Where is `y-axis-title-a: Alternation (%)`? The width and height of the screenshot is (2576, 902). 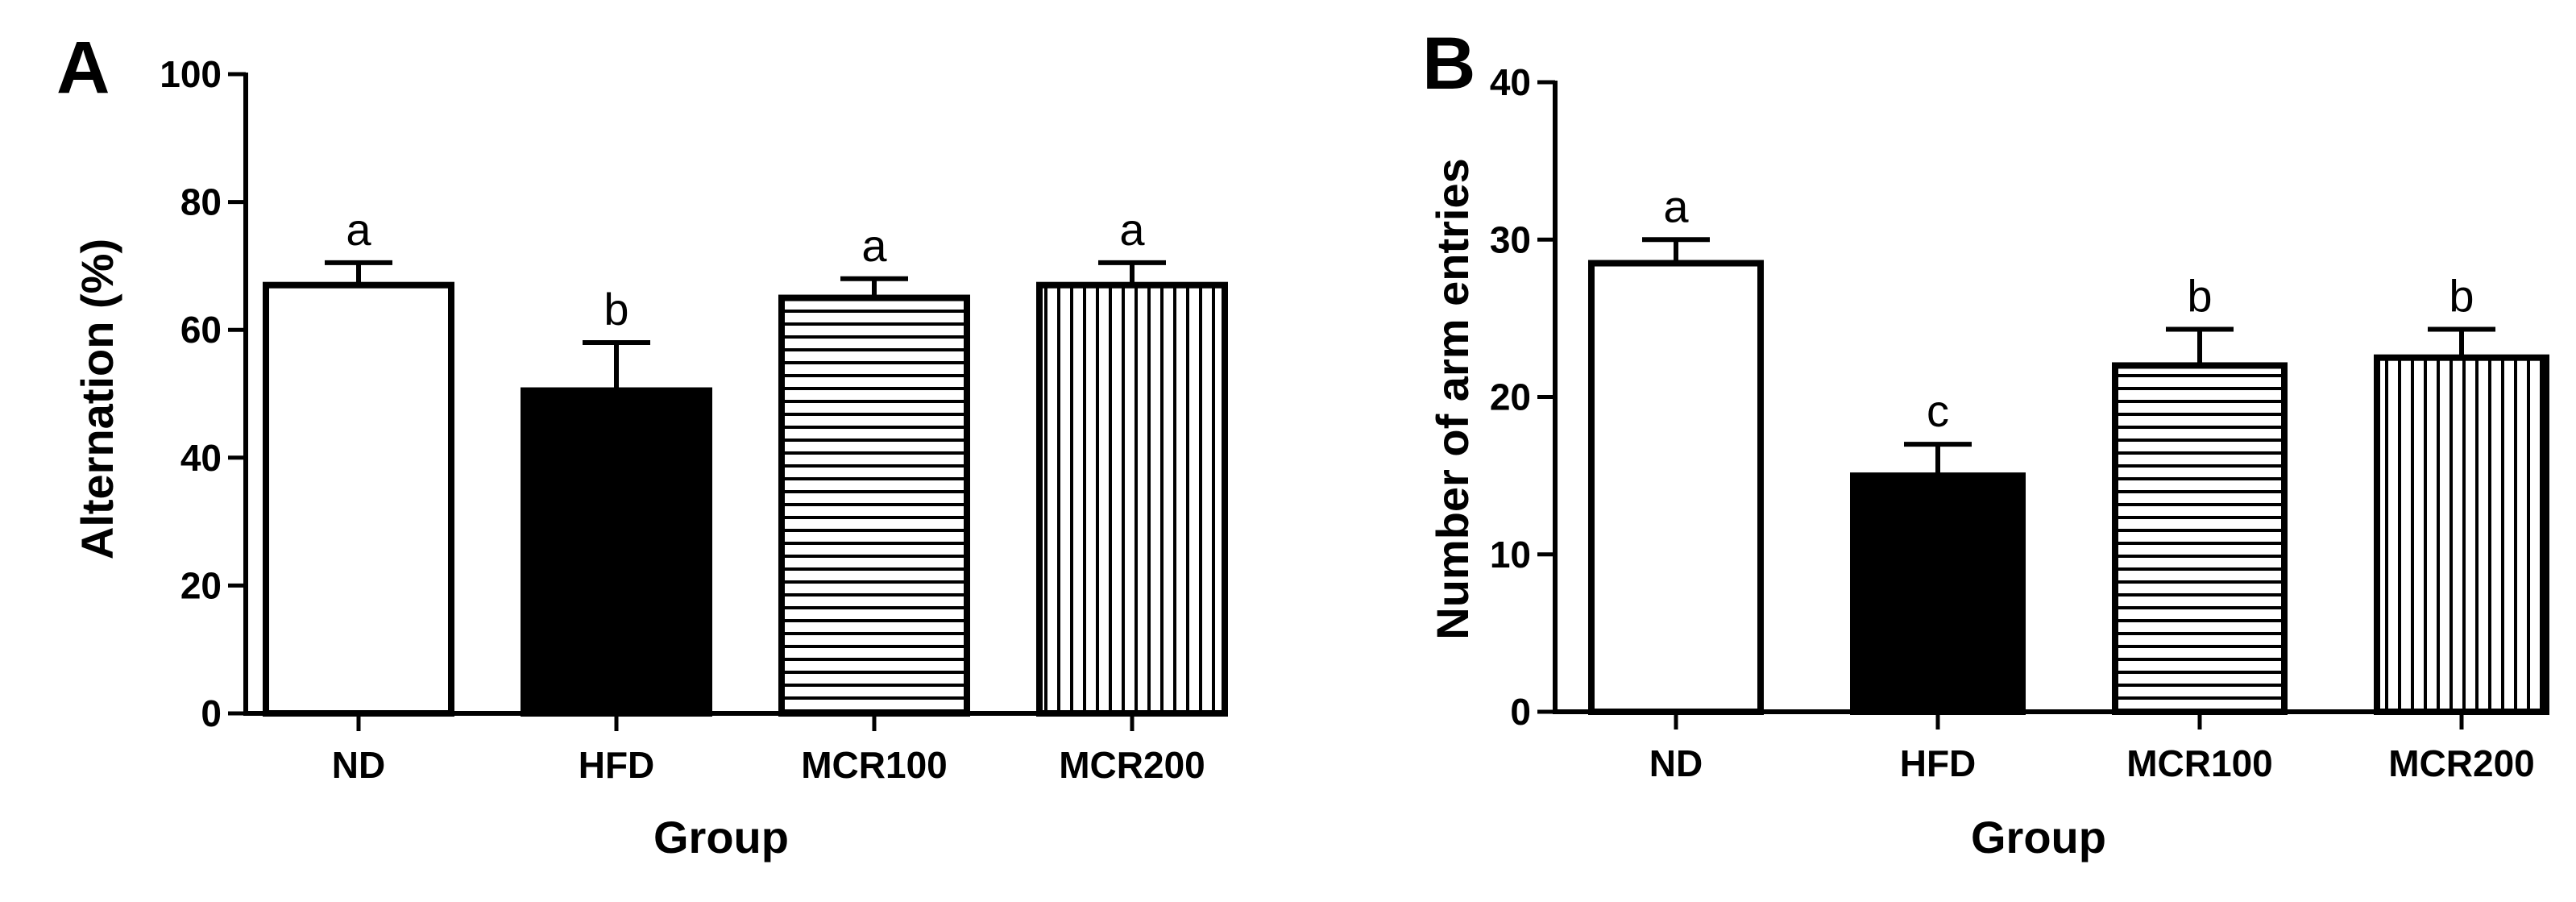 y-axis-title-a: Alternation (%) is located at coordinates (97, 399).